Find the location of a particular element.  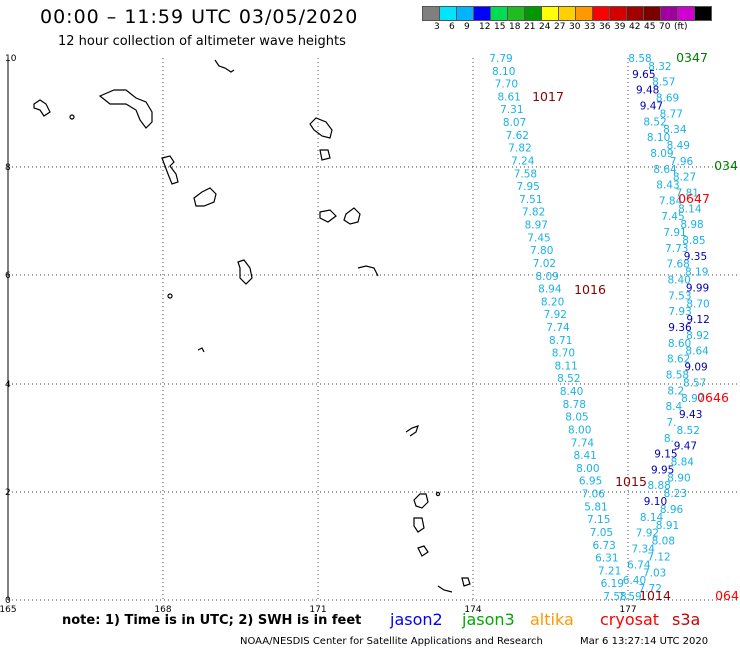

swh-value: 8.94 is located at coordinates (550, 290).